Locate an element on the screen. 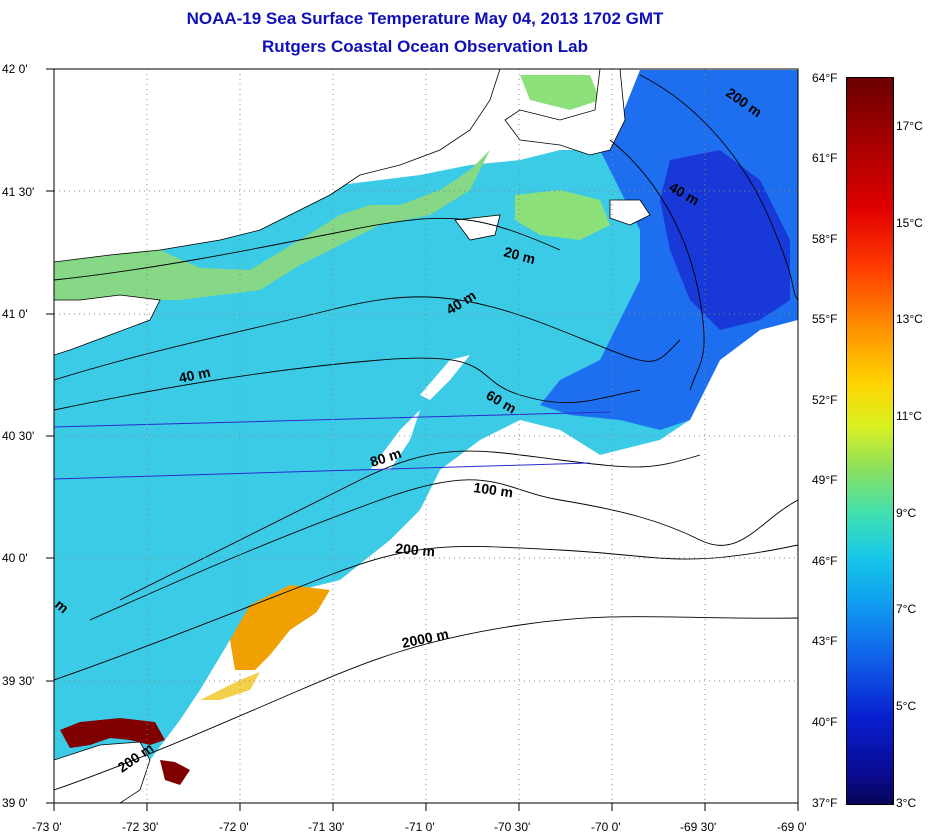 This screenshot has height=840, width=928. celsius-label: 11°C is located at coordinates (909, 416).